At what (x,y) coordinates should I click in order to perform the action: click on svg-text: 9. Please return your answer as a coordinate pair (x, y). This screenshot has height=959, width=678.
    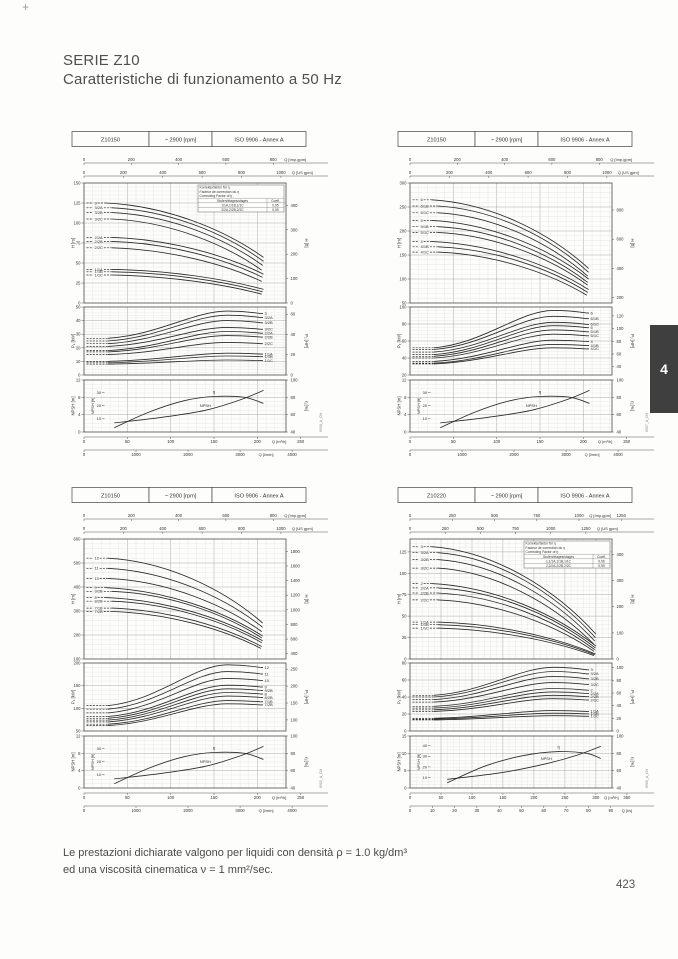
    Looking at the image, I should click on (96, 587).